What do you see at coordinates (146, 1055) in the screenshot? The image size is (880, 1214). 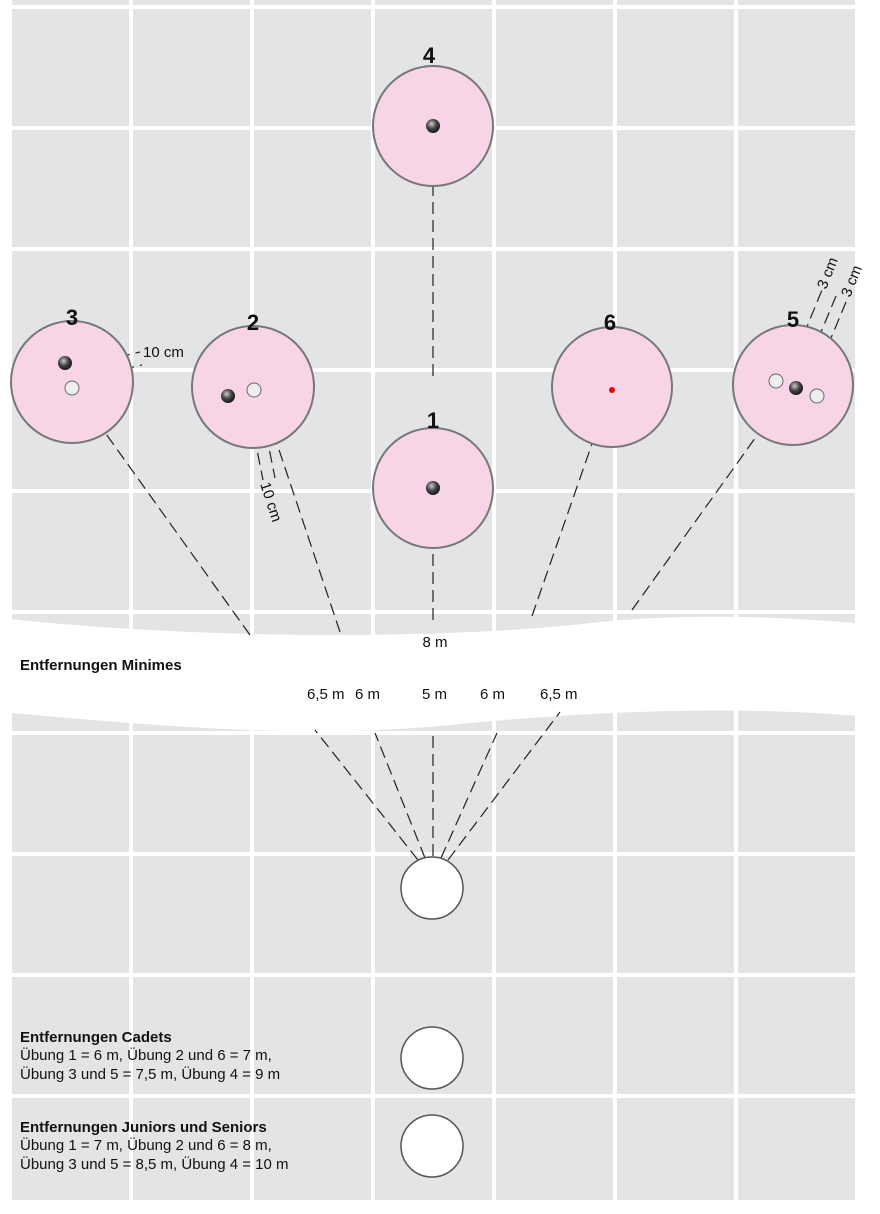 I see `section-text: Übung 1 = 6 m, Übung 2 und 6 = 7 m,` at bounding box center [146, 1055].